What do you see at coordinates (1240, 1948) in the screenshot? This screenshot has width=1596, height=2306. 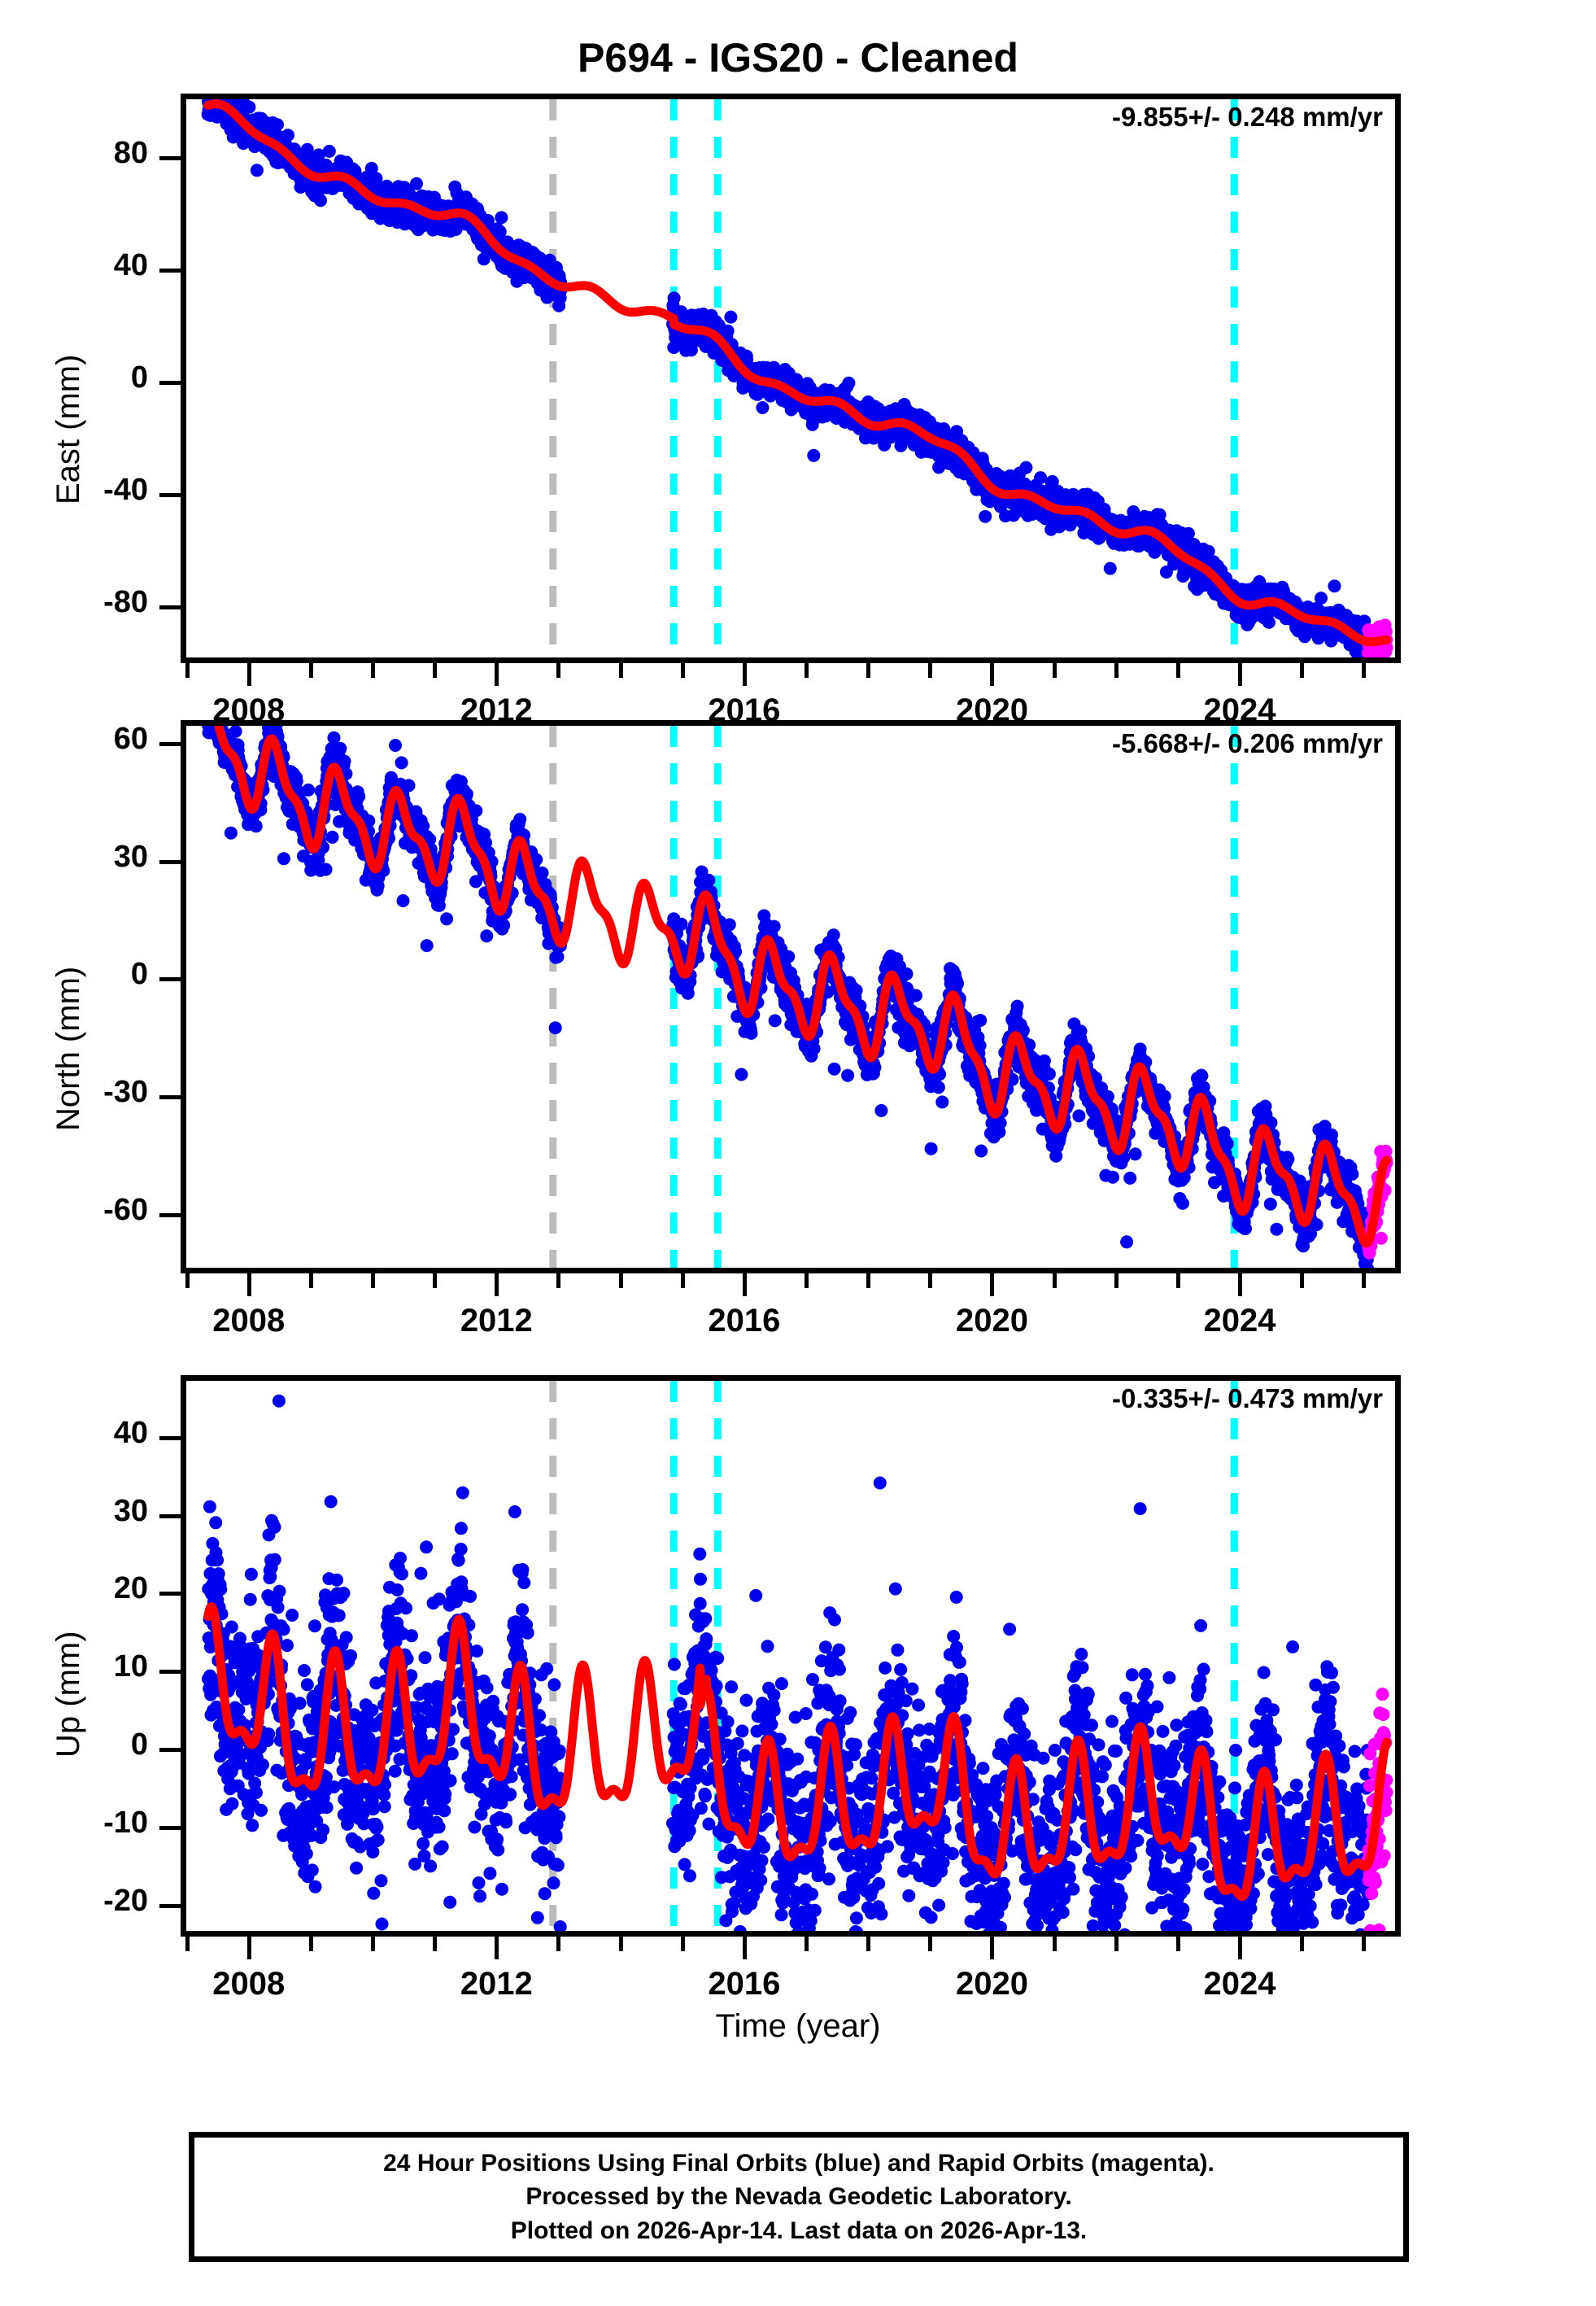 I see `xtick-major-up-2024` at bounding box center [1240, 1948].